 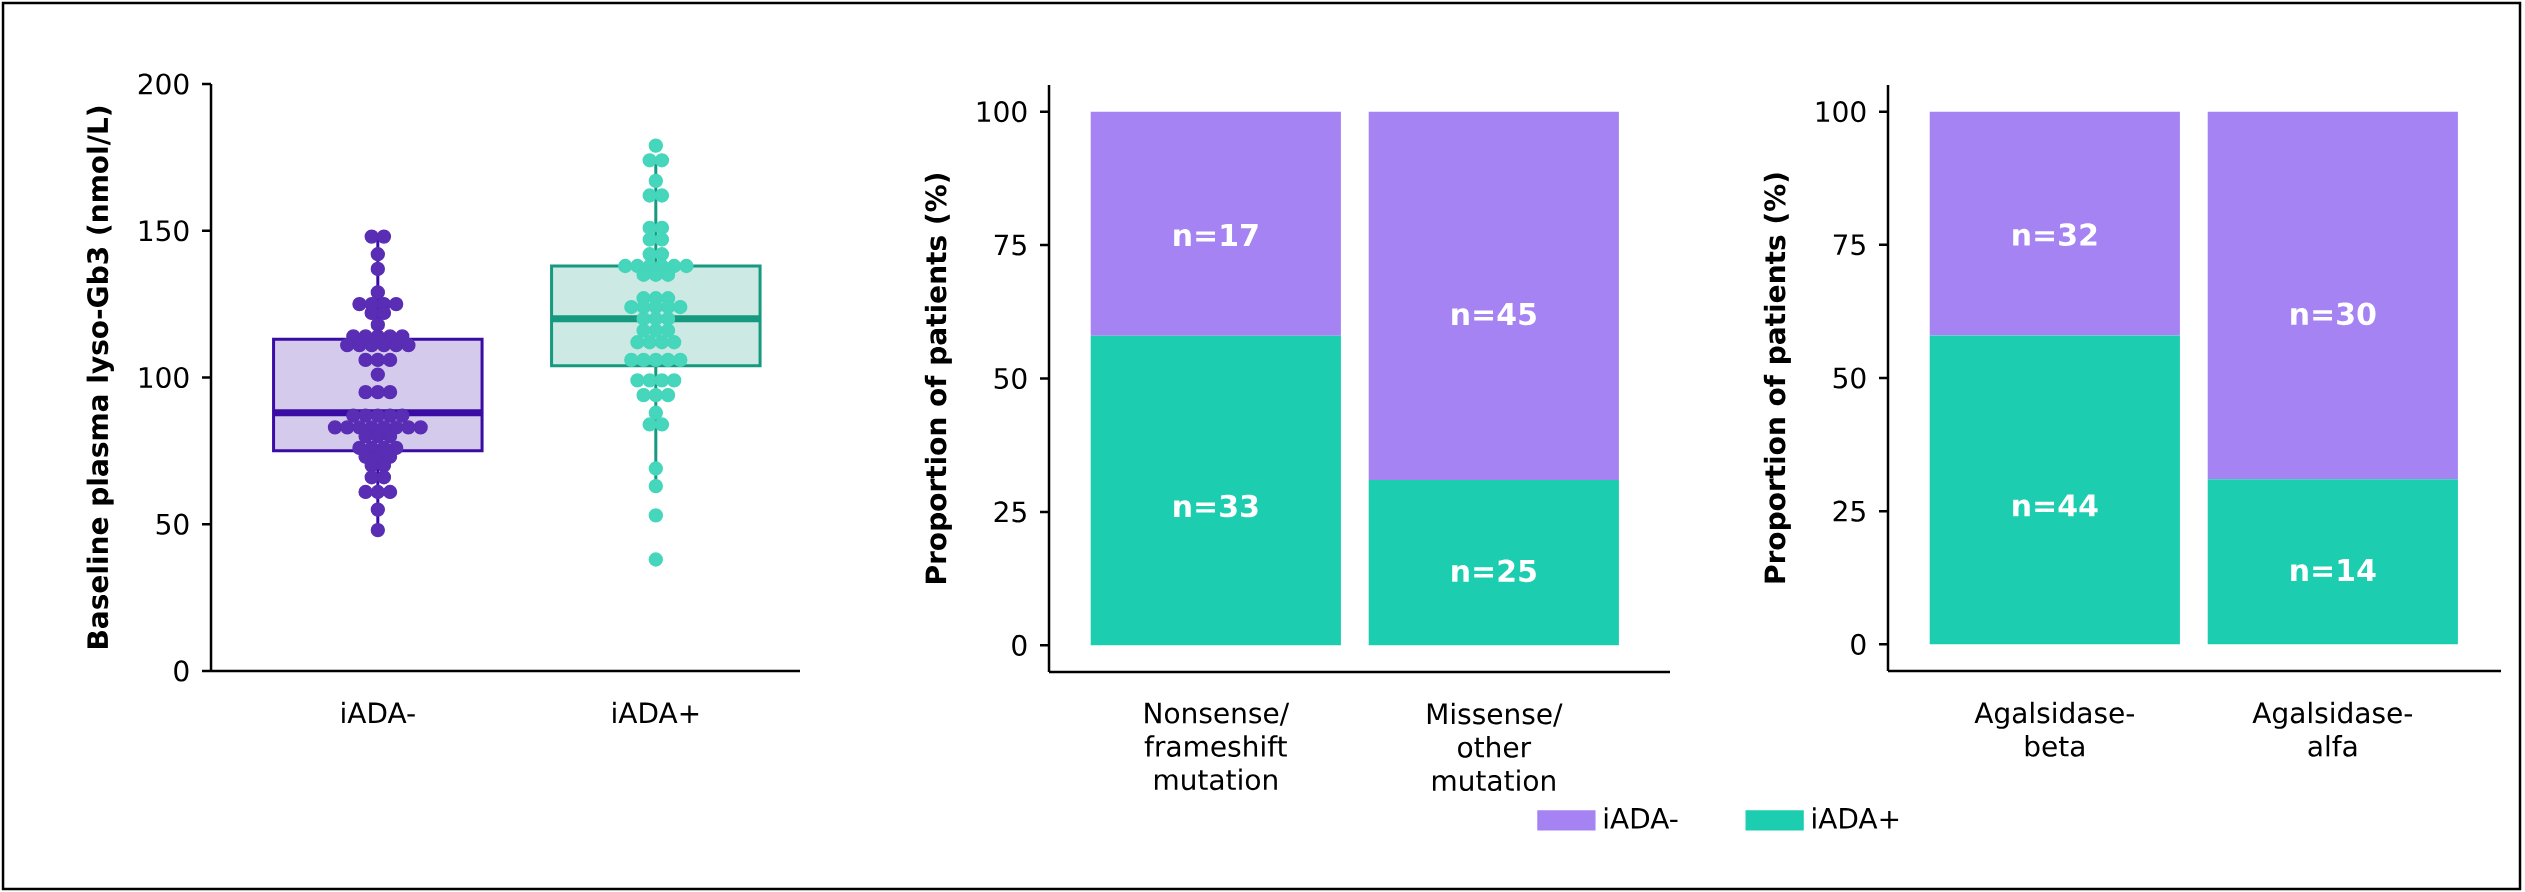 I want to click on x-tick-label: iADA+, so click(x=656, y=712).